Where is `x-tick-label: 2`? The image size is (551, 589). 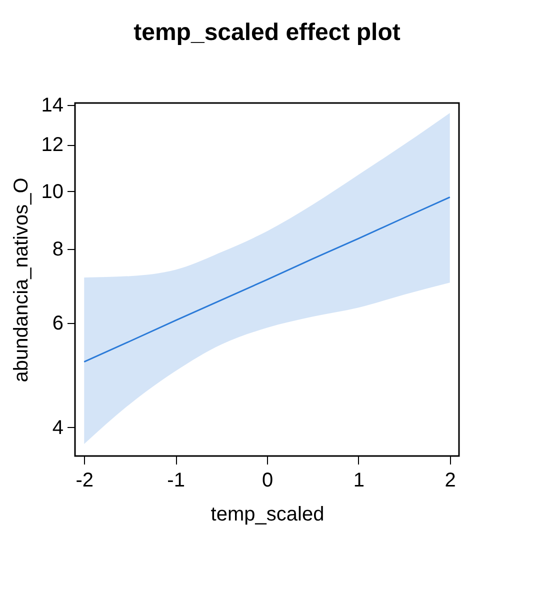
x-tick-label: 2 is located at coordinates (450, 481).